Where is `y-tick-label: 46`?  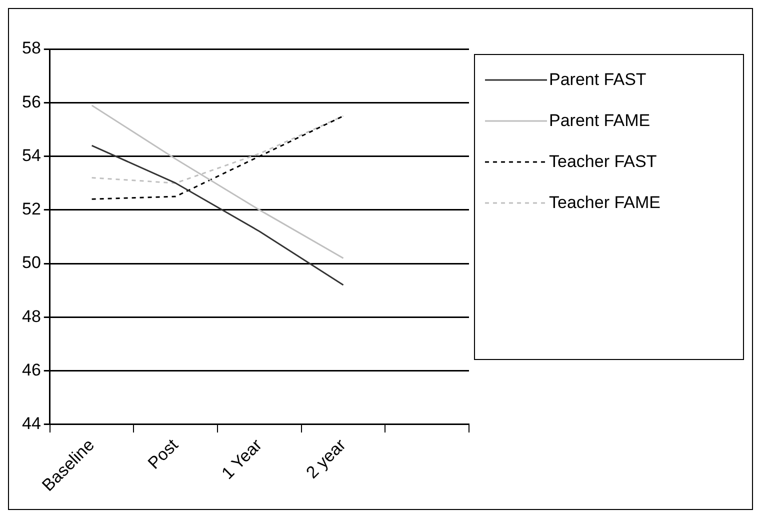
y-tick-label: 46 is located at coordinates (31, 370).